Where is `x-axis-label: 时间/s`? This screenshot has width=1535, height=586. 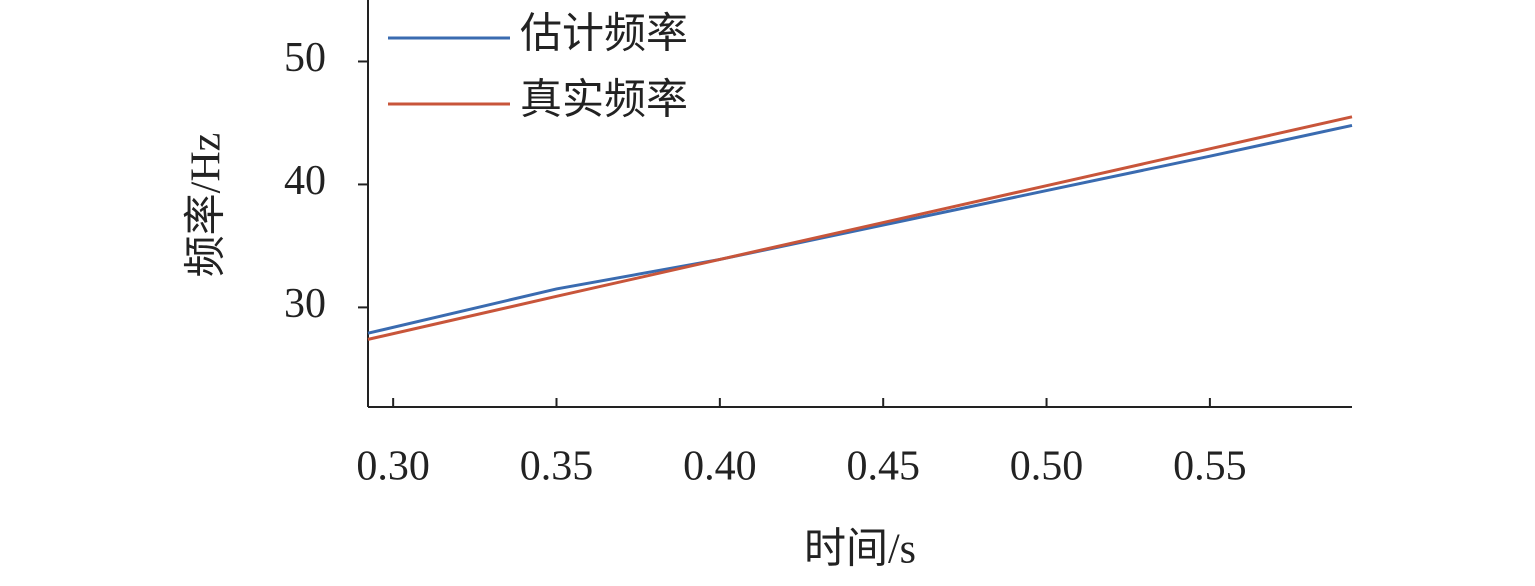
x-axis-label: 时间/s is located at coordinates (860, 550).